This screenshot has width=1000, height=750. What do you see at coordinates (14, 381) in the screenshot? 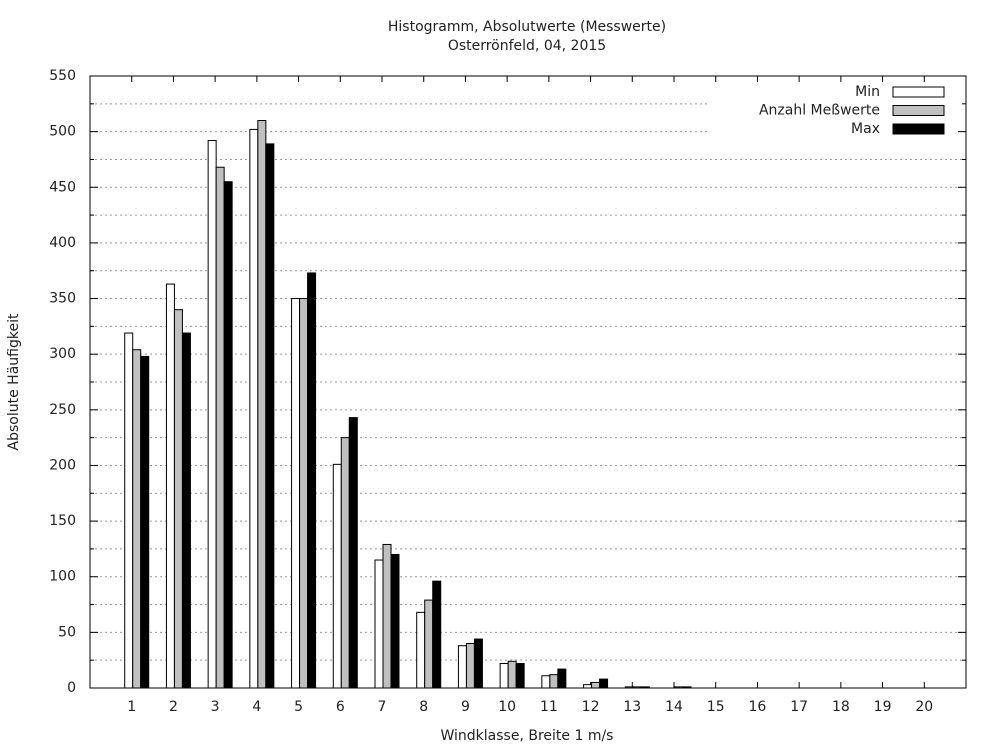
I see `y-axis-label: Absolute Häufigkeit` at bounding box center [14, 381].